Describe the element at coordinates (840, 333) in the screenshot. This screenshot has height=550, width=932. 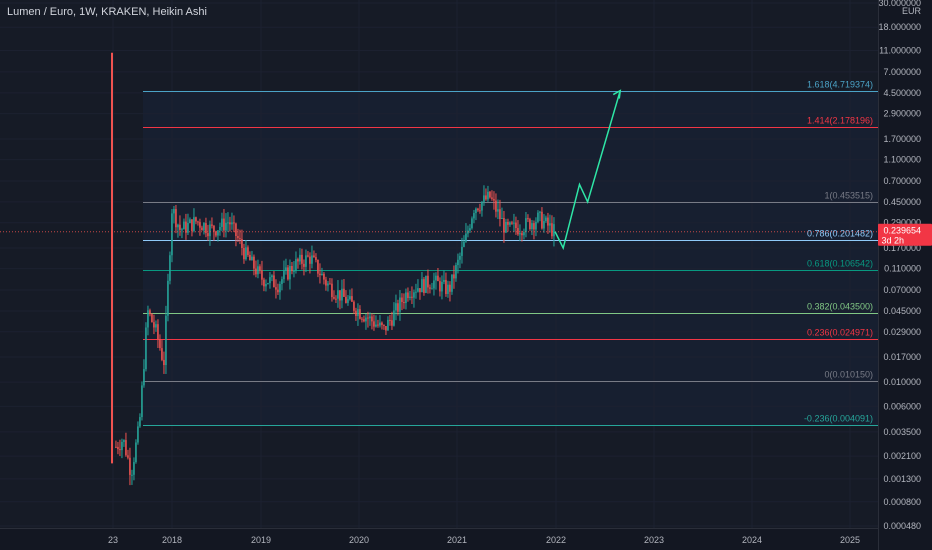
I see `fib-level-label: 0.236(0.024971)` at that location.